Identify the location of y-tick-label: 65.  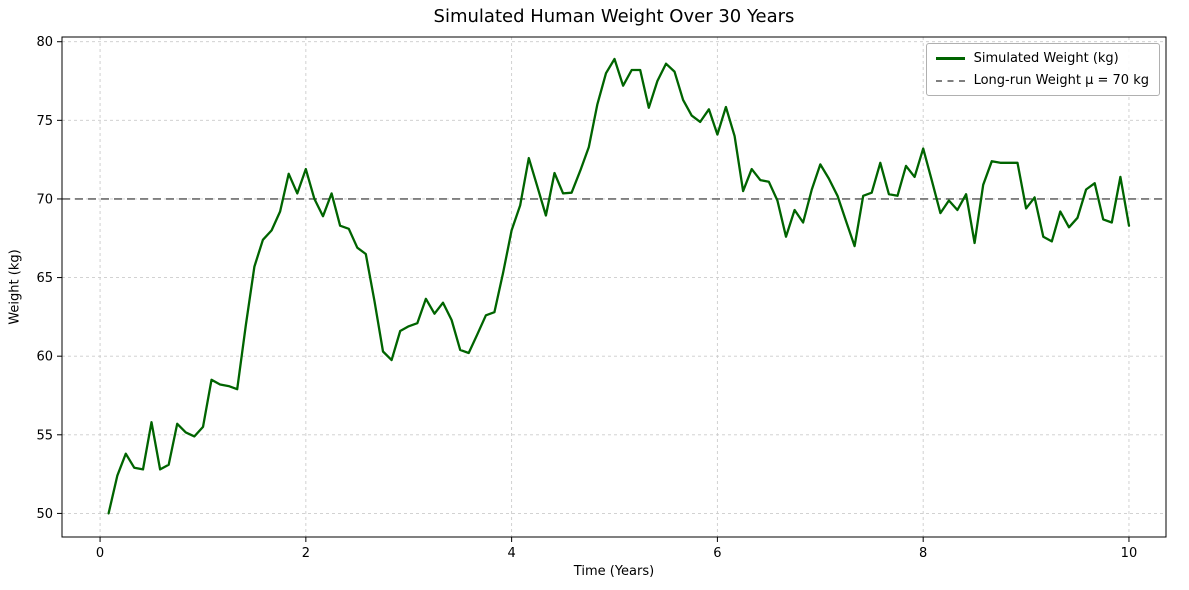
(44, 278).